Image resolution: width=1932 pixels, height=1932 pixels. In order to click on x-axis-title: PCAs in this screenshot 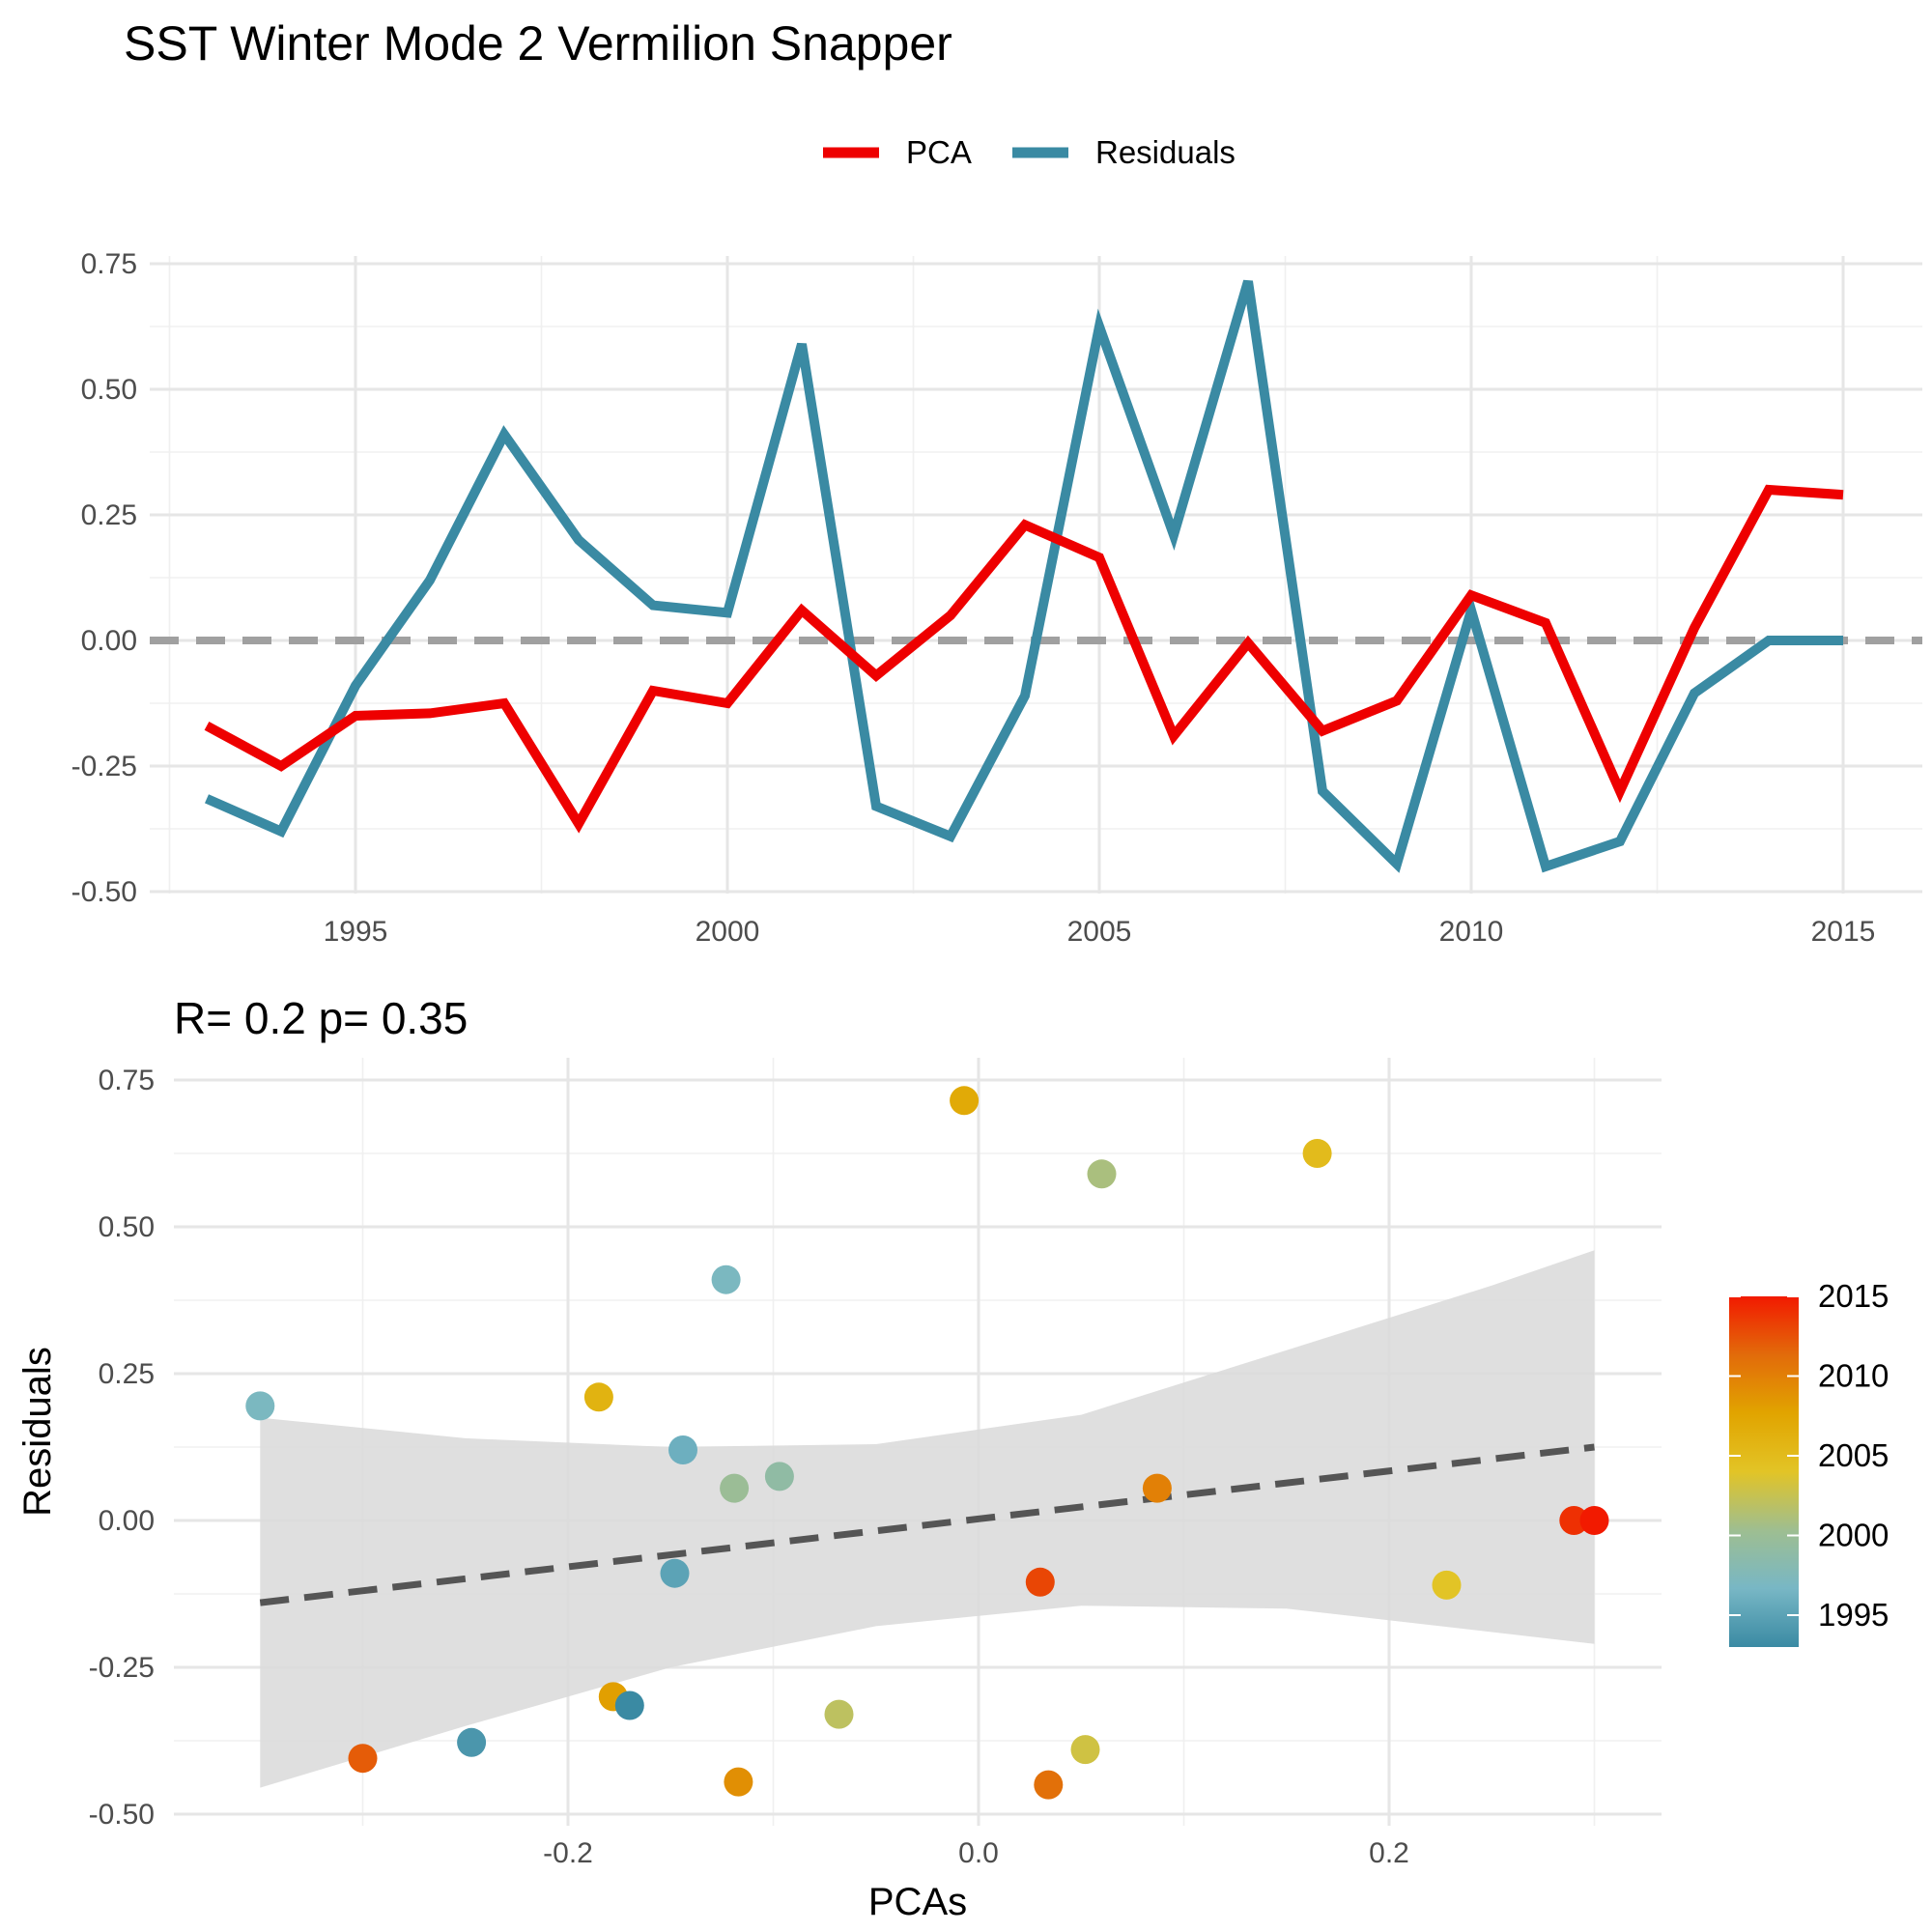, I will do `click(917, 1902)`.